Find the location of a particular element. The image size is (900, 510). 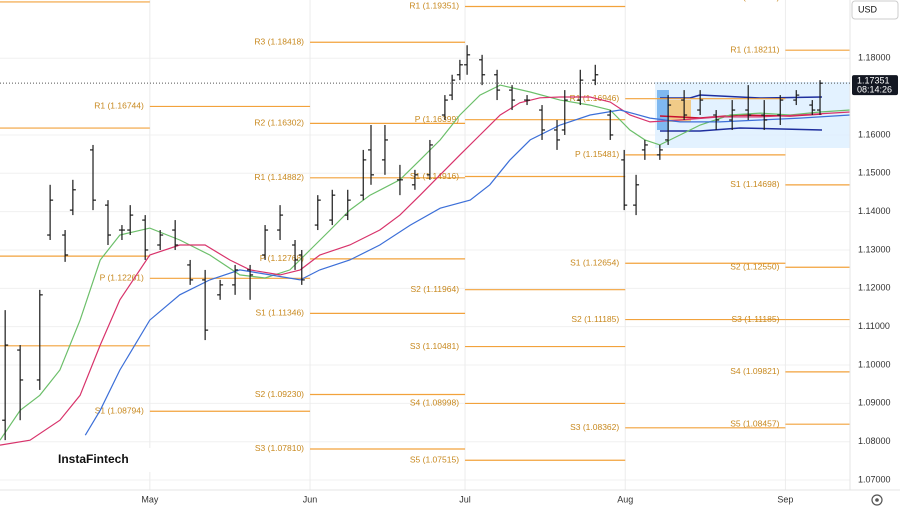

pivot-label: S1 (1.11346) is located at coordinates (280, 313).